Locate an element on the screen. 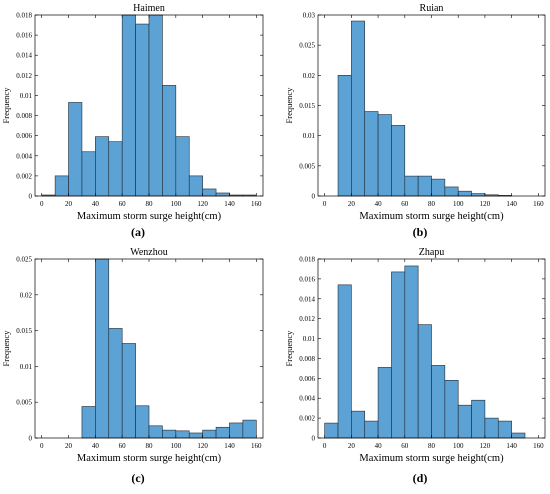 This screenshot has width=550, height=494. chart-title: Ruian is located at coordinates (432, 8).